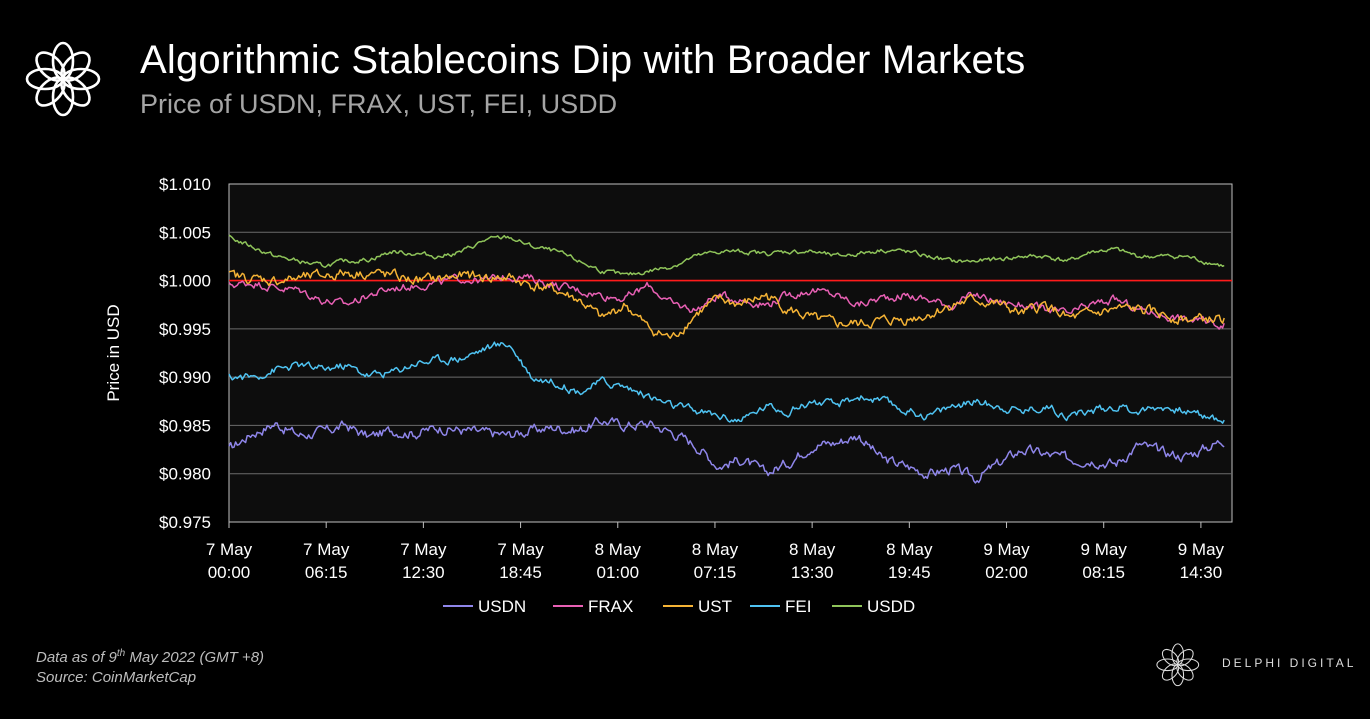 Image resolution: width=1370 pixels, height=719 pixels. Describe the element at coordinates (715, 606) in the screenshot. I see `legend-label: UST` at that location.